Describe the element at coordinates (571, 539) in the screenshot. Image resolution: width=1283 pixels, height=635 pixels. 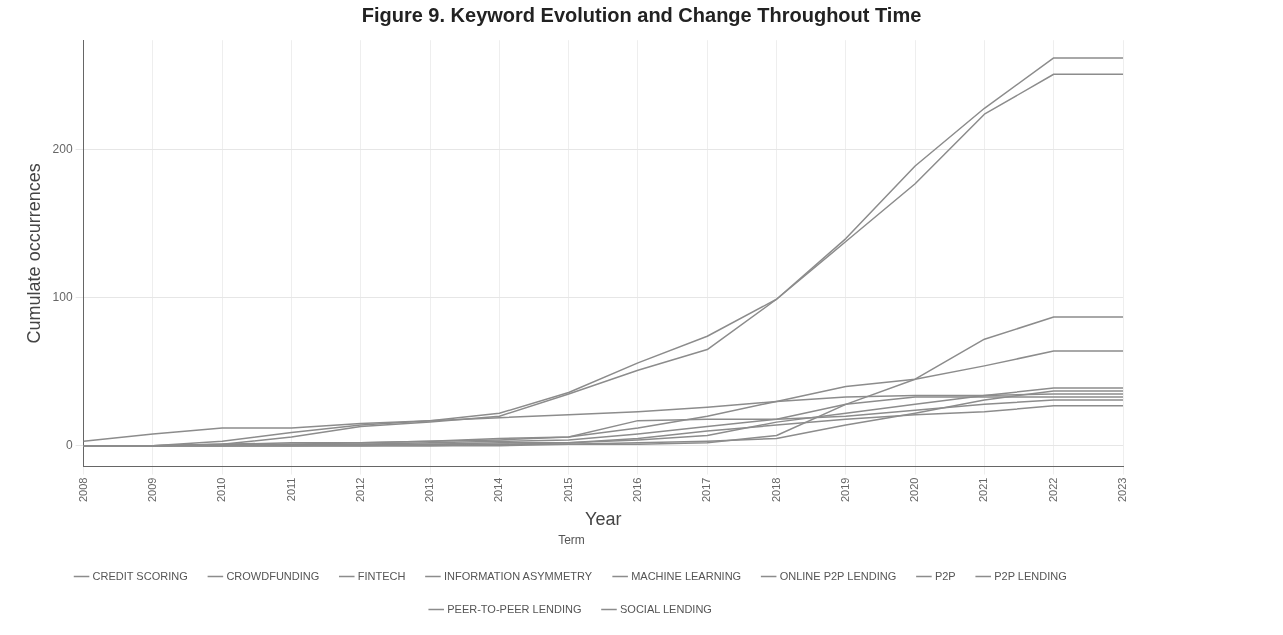
I see `legend-title: Term` at that location.